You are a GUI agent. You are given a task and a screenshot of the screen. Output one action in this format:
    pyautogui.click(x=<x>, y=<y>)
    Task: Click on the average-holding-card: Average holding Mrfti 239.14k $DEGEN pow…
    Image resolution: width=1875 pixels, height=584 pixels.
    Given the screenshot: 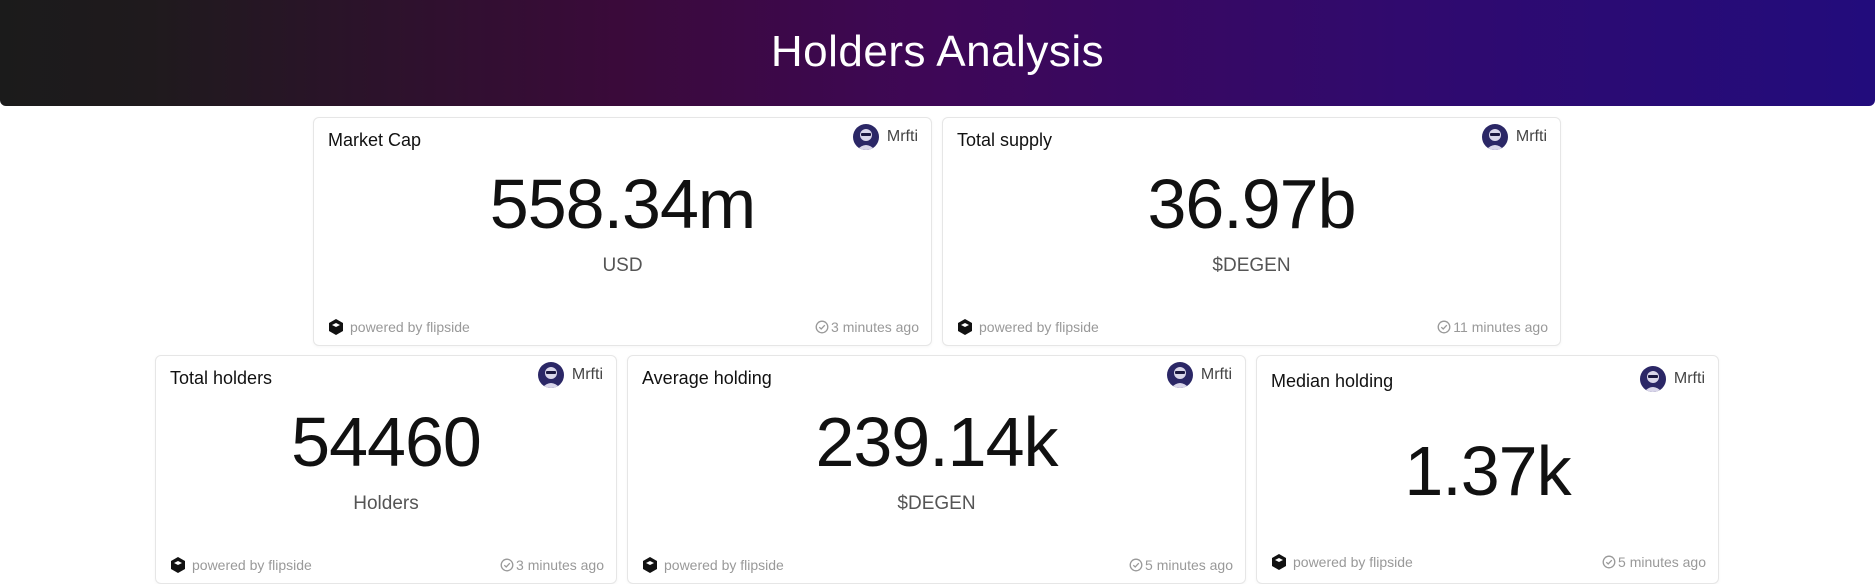 What is the action you would take?
    pyautogui.click(x=936, y=469)
    